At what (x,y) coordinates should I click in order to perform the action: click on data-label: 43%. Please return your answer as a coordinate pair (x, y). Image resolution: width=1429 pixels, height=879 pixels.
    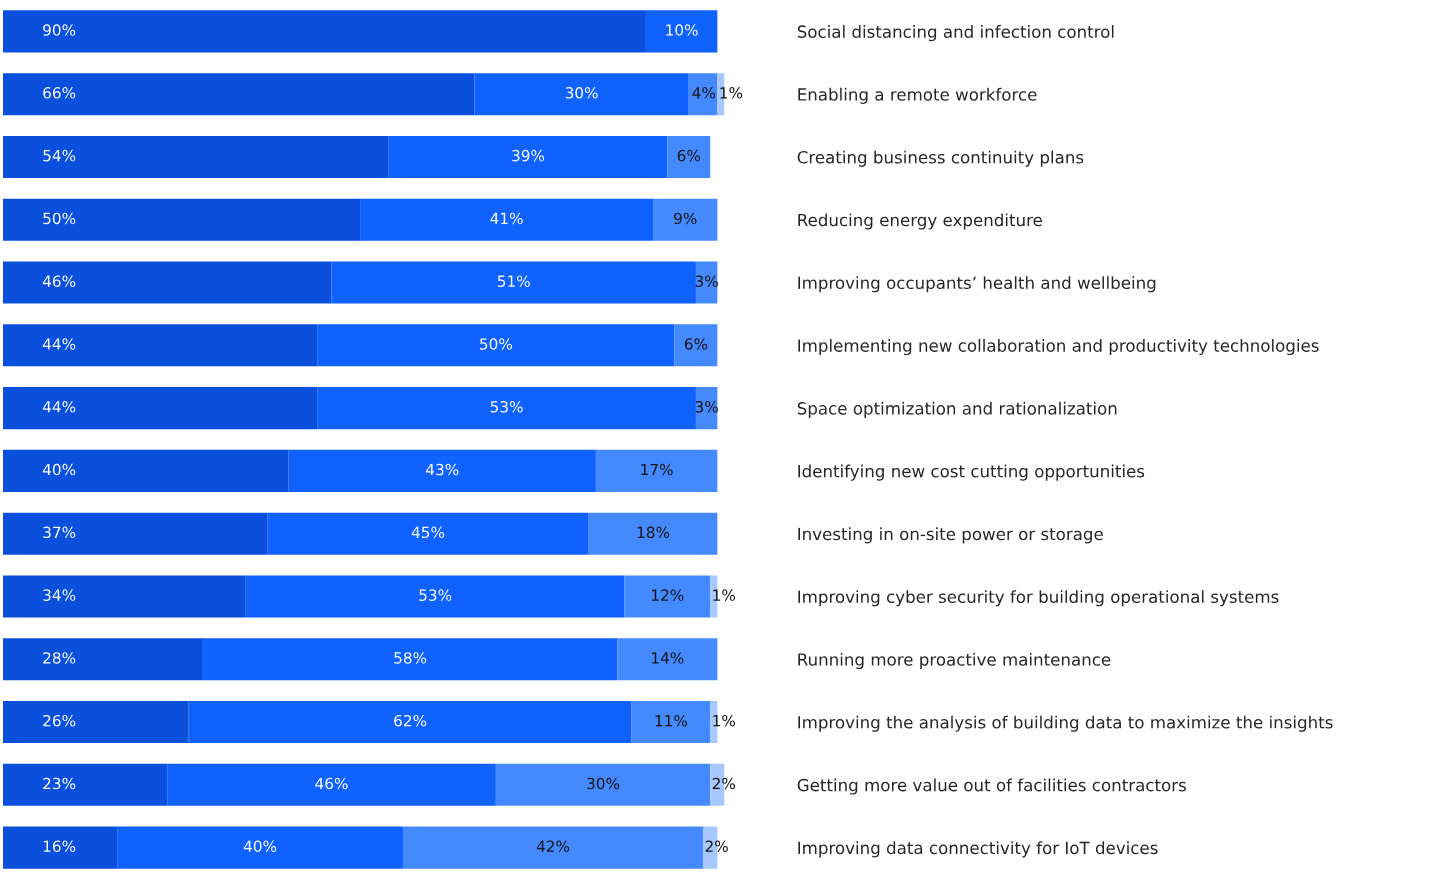
    Looking at the image, I should click on (442, 469).